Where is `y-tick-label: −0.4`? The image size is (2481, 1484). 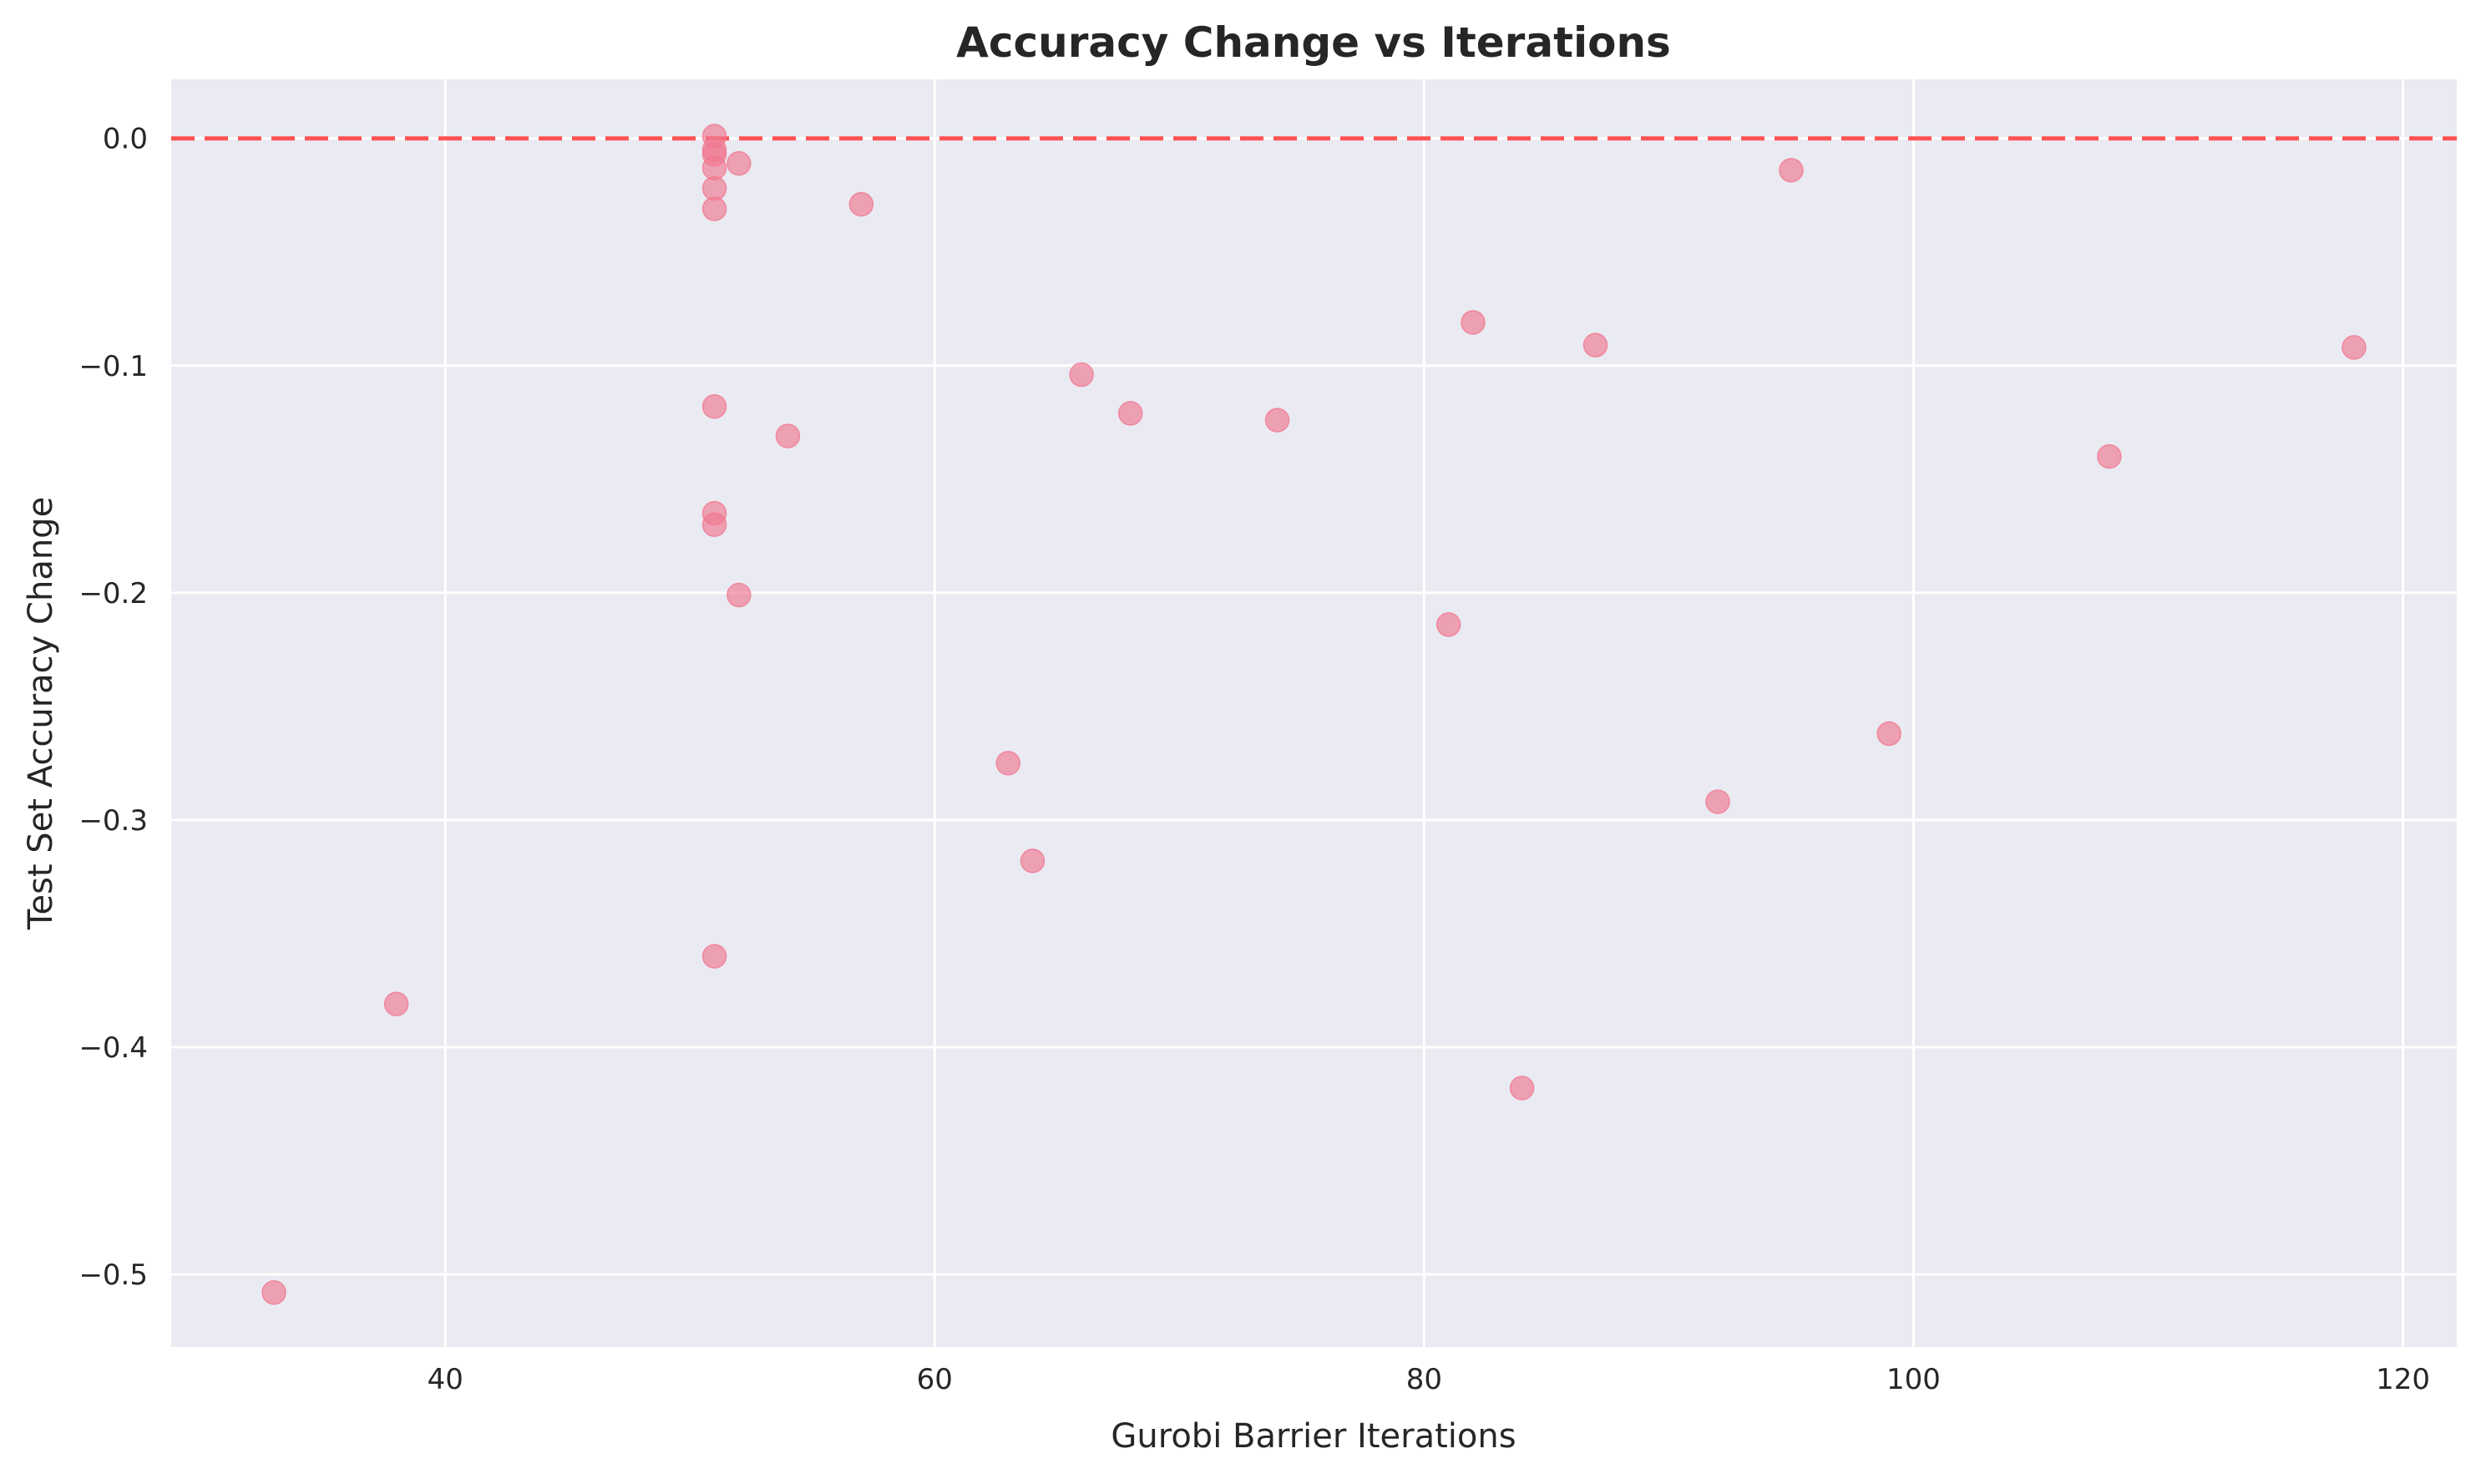 y-tick-label: −0.4 is located at coordinates (113, 1048).